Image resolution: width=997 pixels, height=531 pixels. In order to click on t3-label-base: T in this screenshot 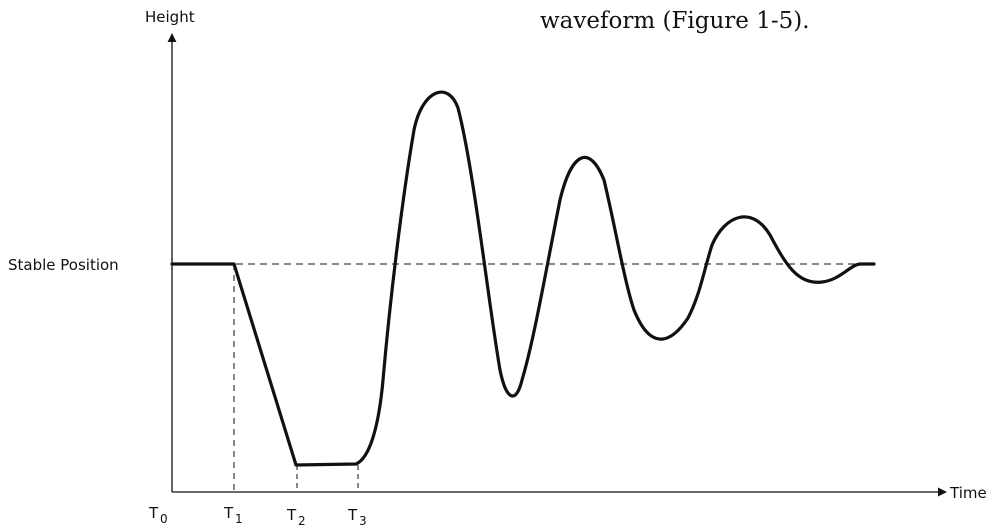, I will do `click(352, 515)`.